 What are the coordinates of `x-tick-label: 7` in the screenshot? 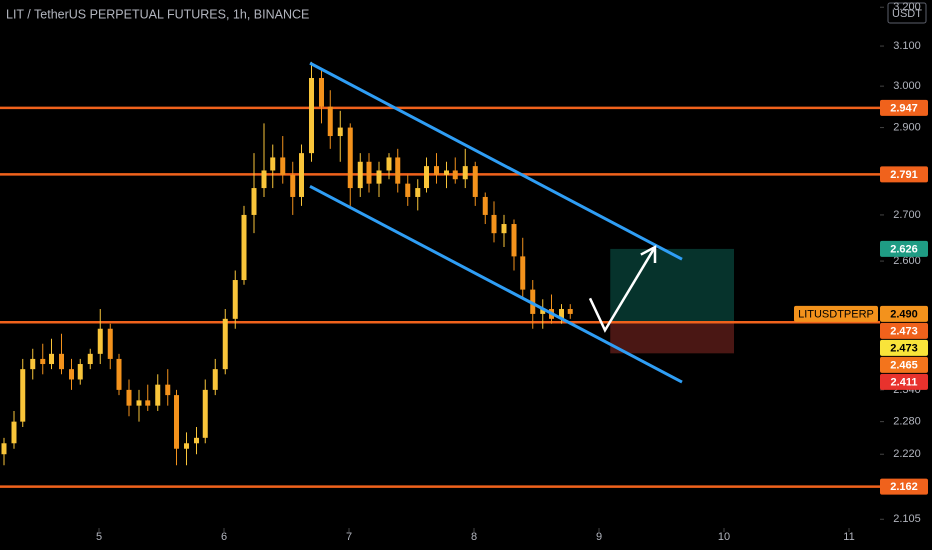 It's located at (349, 537).